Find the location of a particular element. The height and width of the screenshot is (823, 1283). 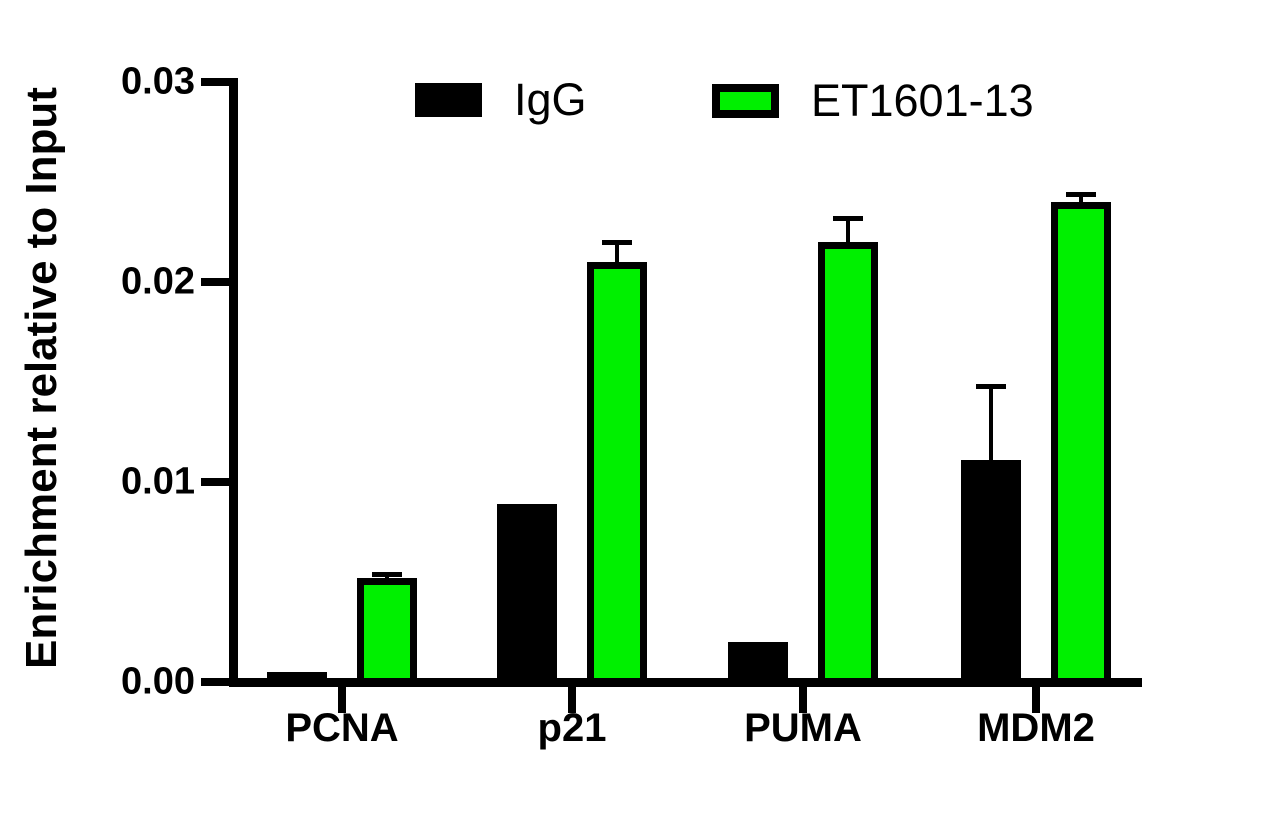

y-tick-mark-0.01 is located at coordinates (215, 482).